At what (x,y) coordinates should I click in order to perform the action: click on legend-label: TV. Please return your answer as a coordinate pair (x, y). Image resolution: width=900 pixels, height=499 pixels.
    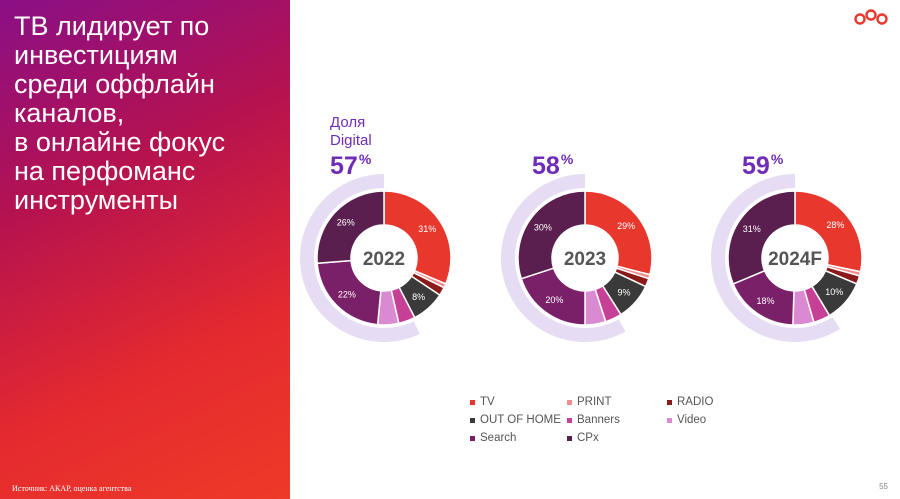
    Looking at the image, I should click on (487, 402).